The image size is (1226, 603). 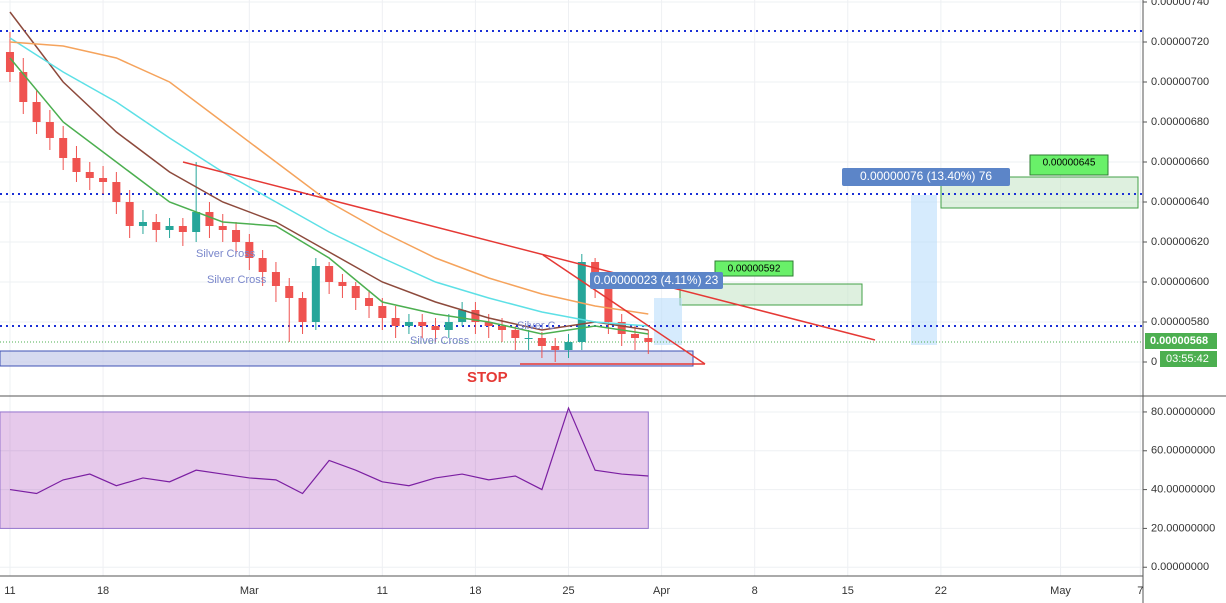 I want to click on price-label: 0.00000568, so click(x=1179, y=341).